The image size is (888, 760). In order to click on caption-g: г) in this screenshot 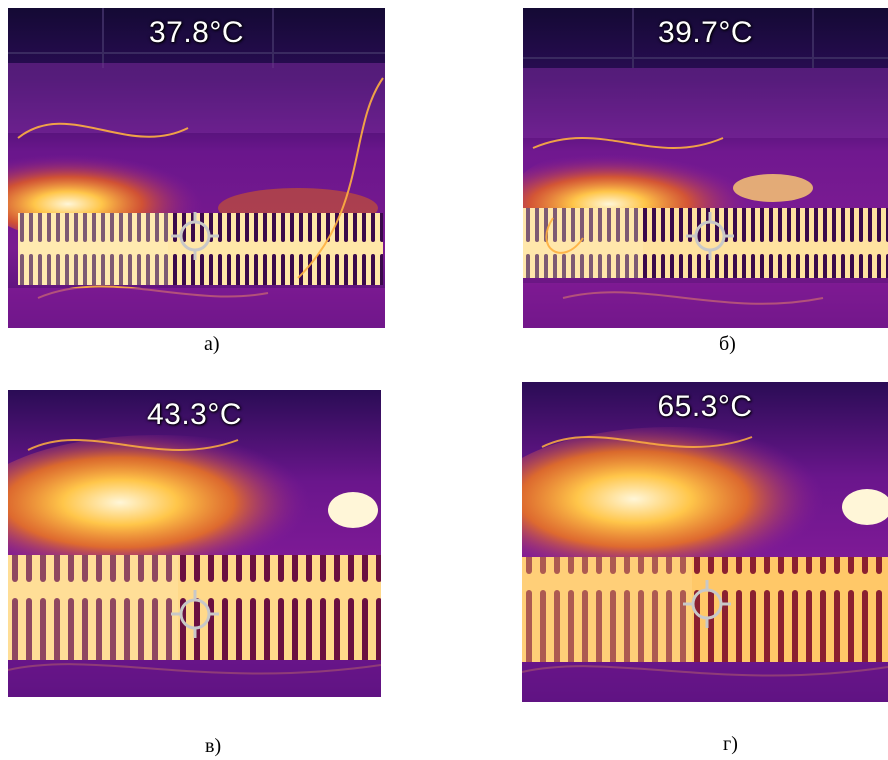, I will do `click(730, 744)`.